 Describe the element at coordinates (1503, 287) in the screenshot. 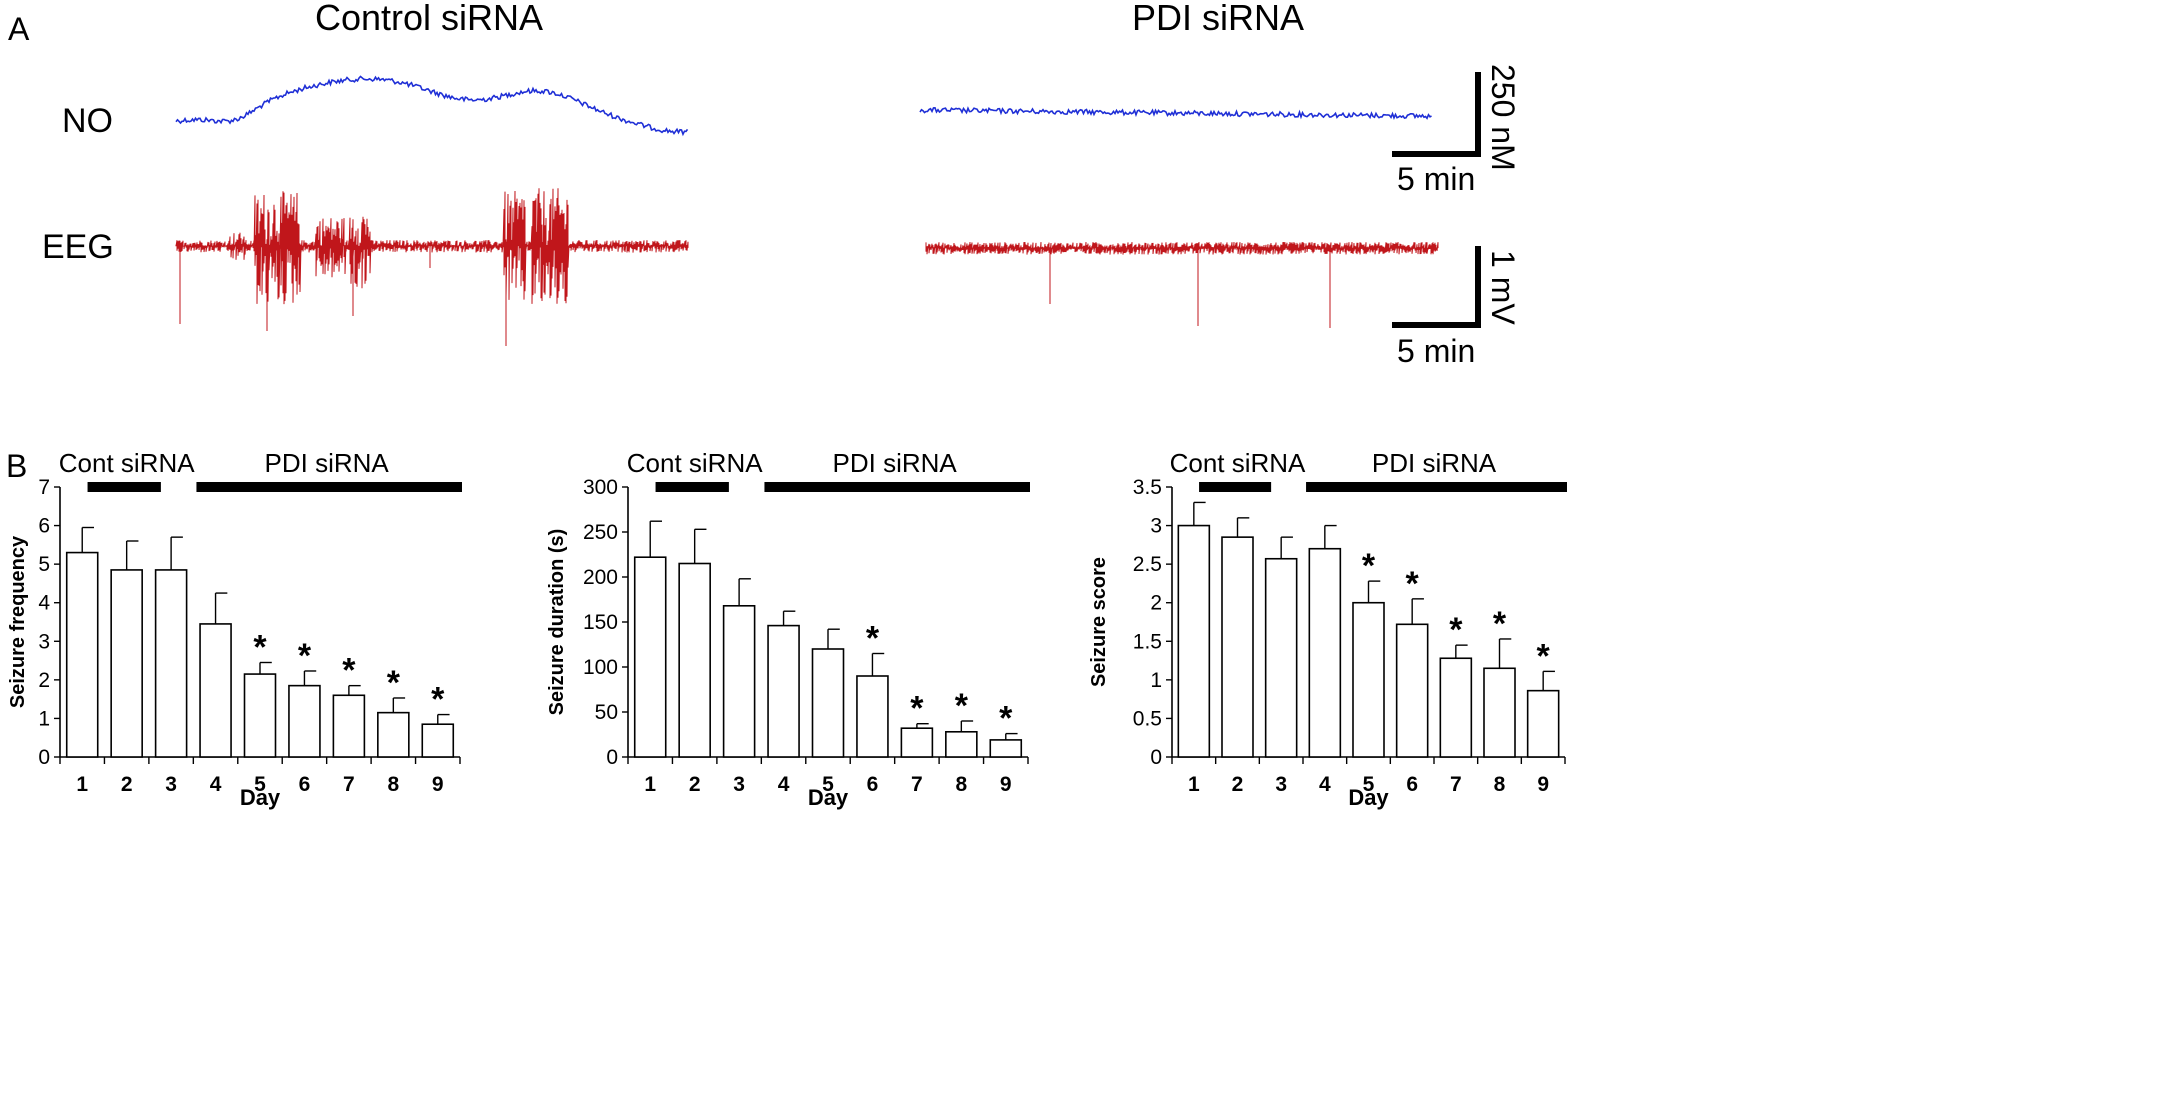

I see `scale-eeg-y-label: 1 mV` at that location.